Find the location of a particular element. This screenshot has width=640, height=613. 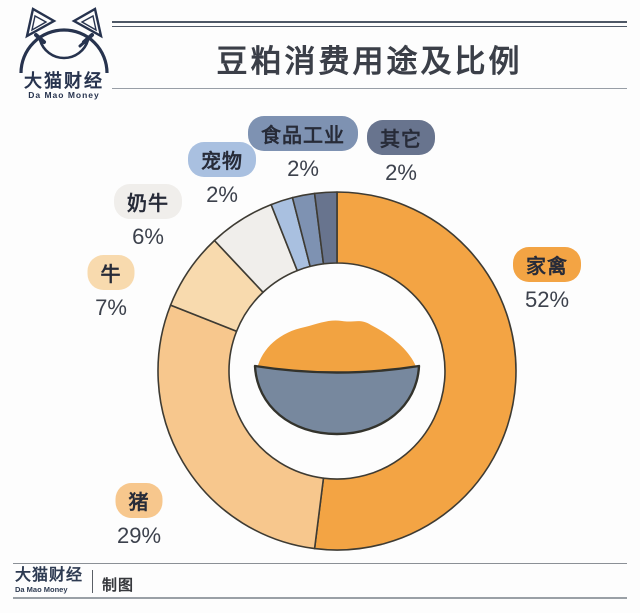

footer-top-rule is located at coordinates (320, 563).